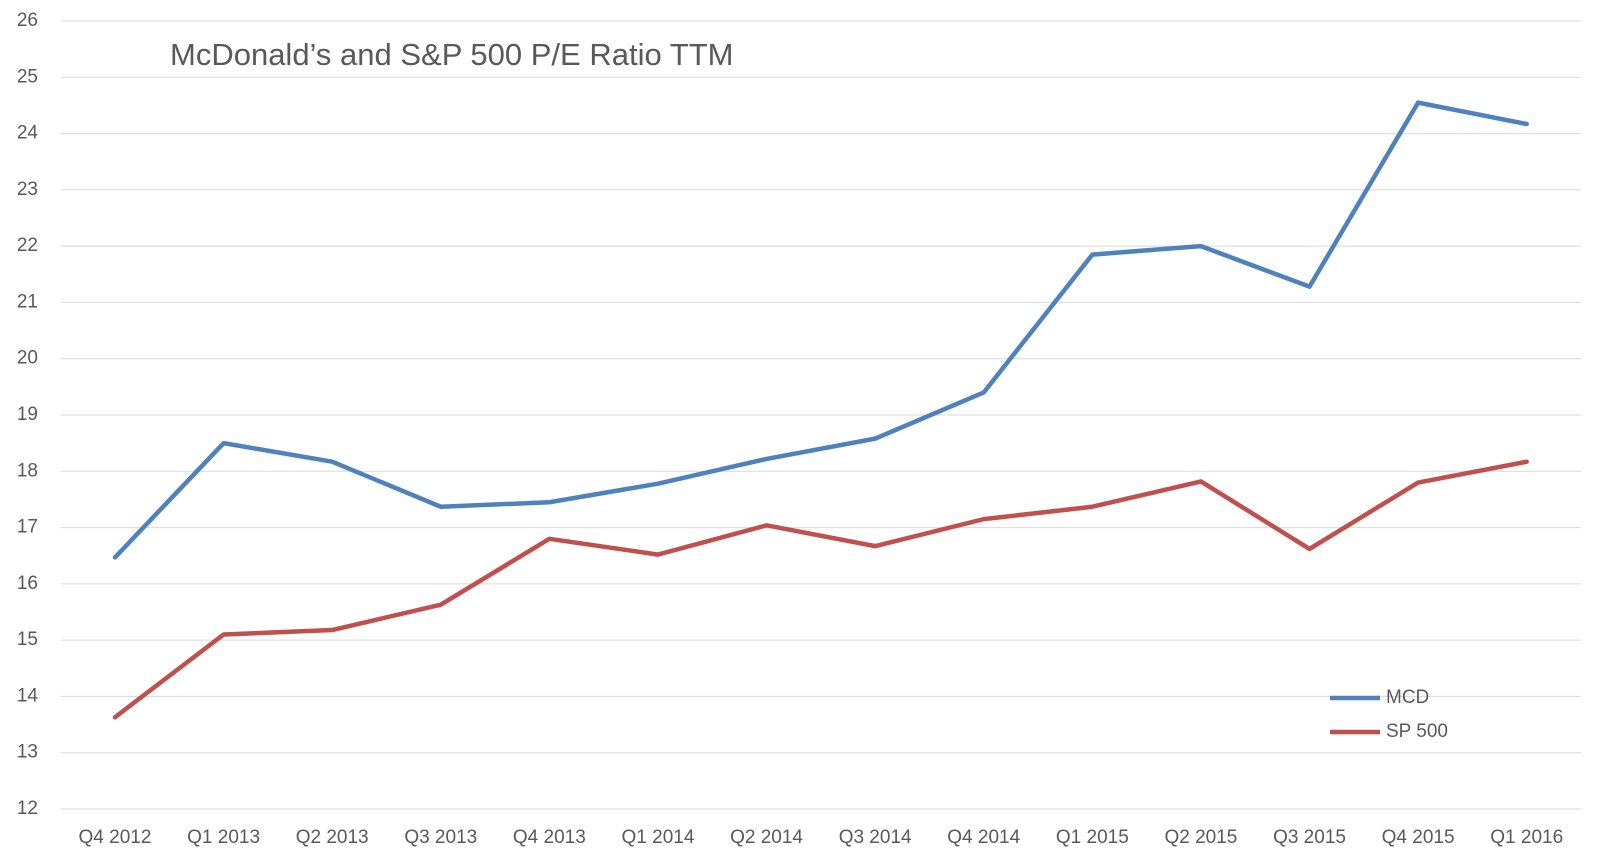 Image resolution: width=1601 pixels, height=868 pixels. What do you see at coordinates (1092, 837) in the screenshot?
I see `x-tick-label: Q1 2015` at bounding box center [1092, 837].